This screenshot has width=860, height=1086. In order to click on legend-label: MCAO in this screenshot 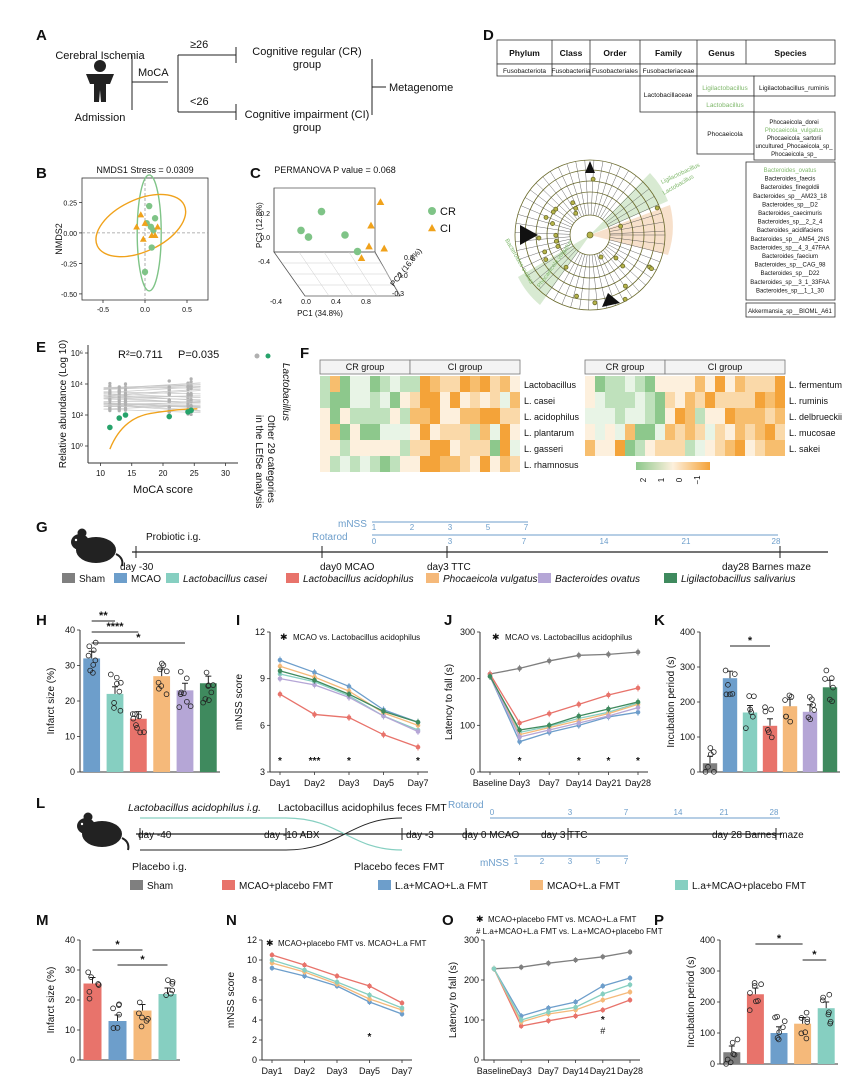, I will do `click(146, 579)`.